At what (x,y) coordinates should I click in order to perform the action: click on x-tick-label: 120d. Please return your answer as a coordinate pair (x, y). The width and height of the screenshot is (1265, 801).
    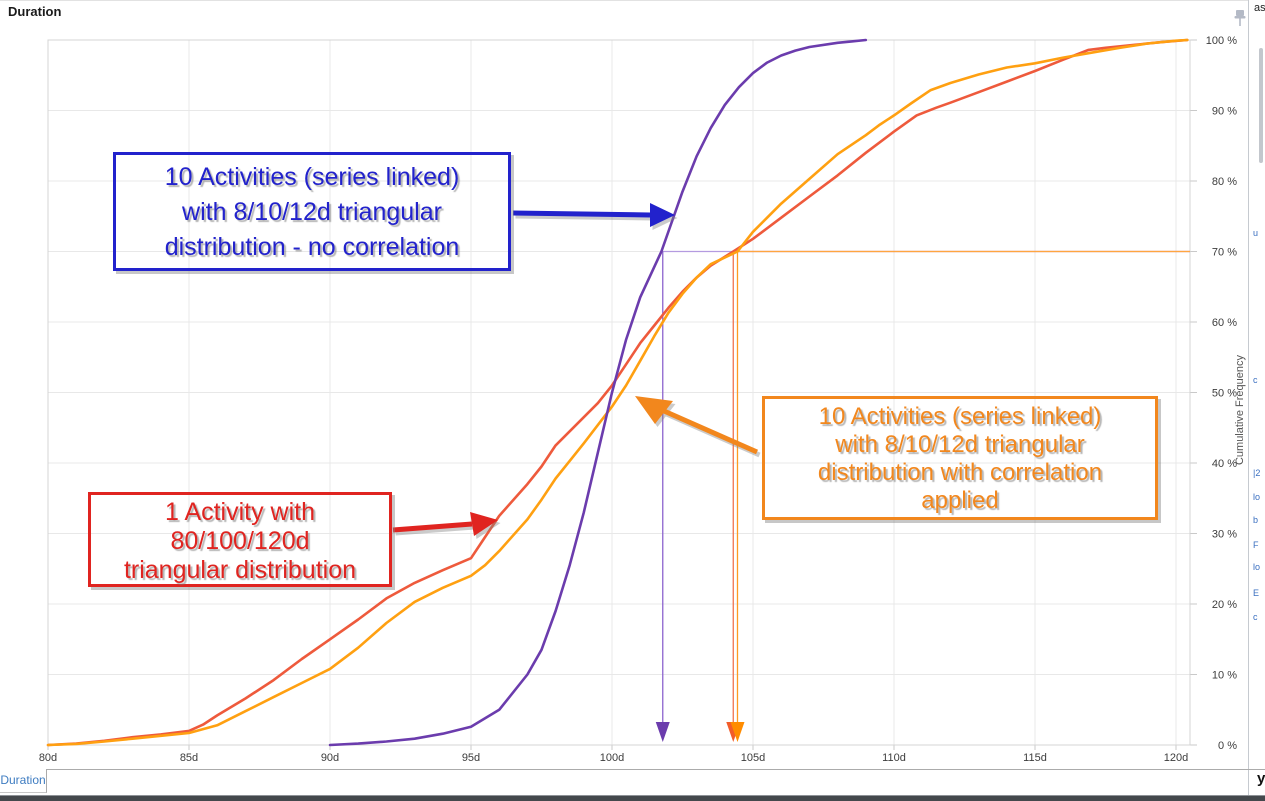
    Looking at the image, I should click on (1176, 758).